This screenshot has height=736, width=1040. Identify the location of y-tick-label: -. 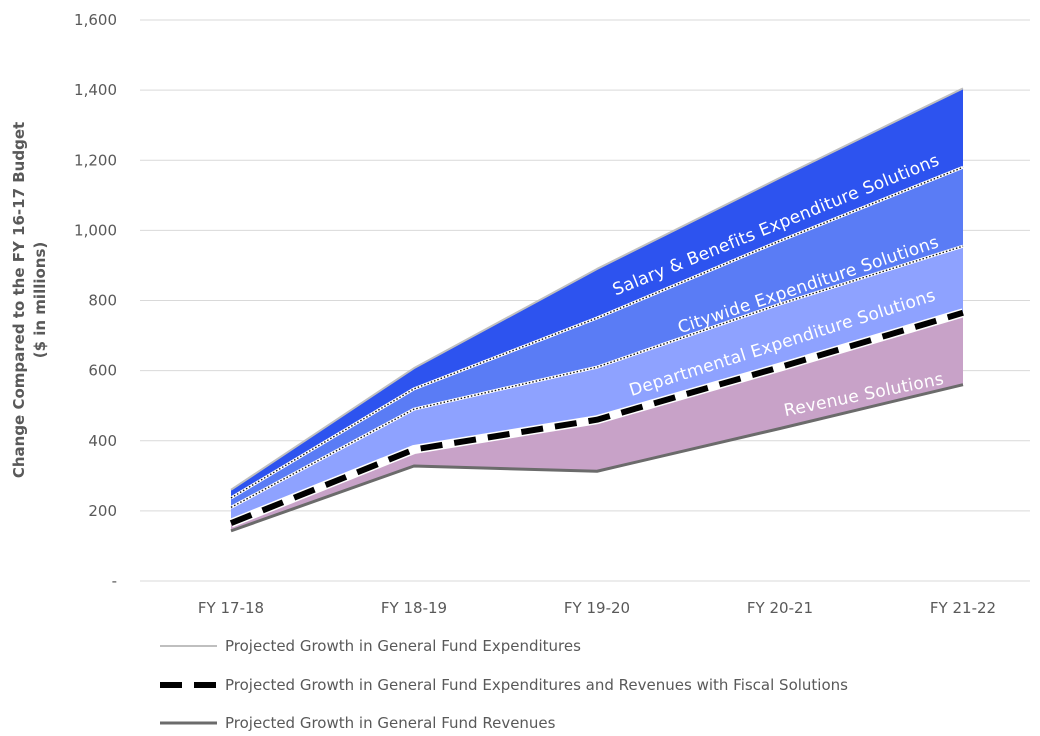
(114, 581).